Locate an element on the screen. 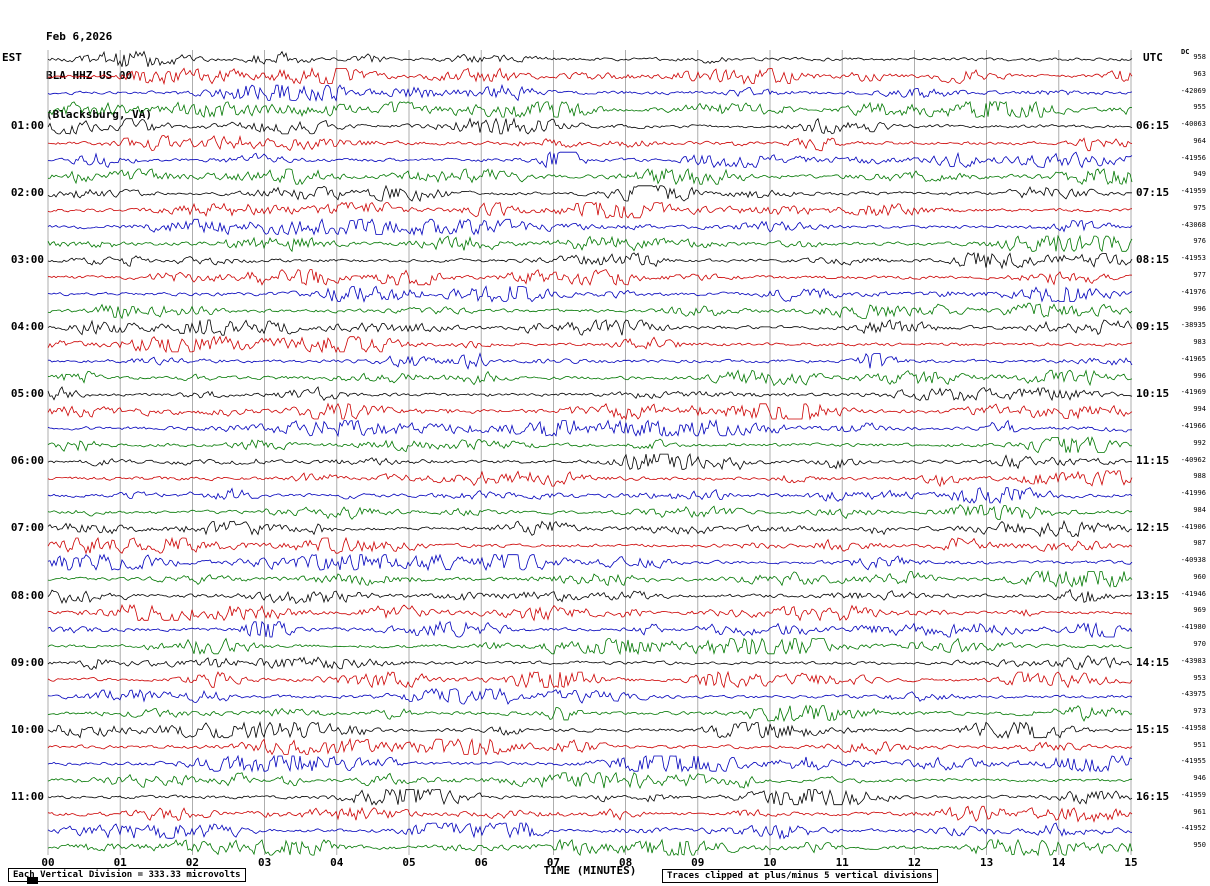  dc-offset-value: 976 is located at coordinates (1199, 241).